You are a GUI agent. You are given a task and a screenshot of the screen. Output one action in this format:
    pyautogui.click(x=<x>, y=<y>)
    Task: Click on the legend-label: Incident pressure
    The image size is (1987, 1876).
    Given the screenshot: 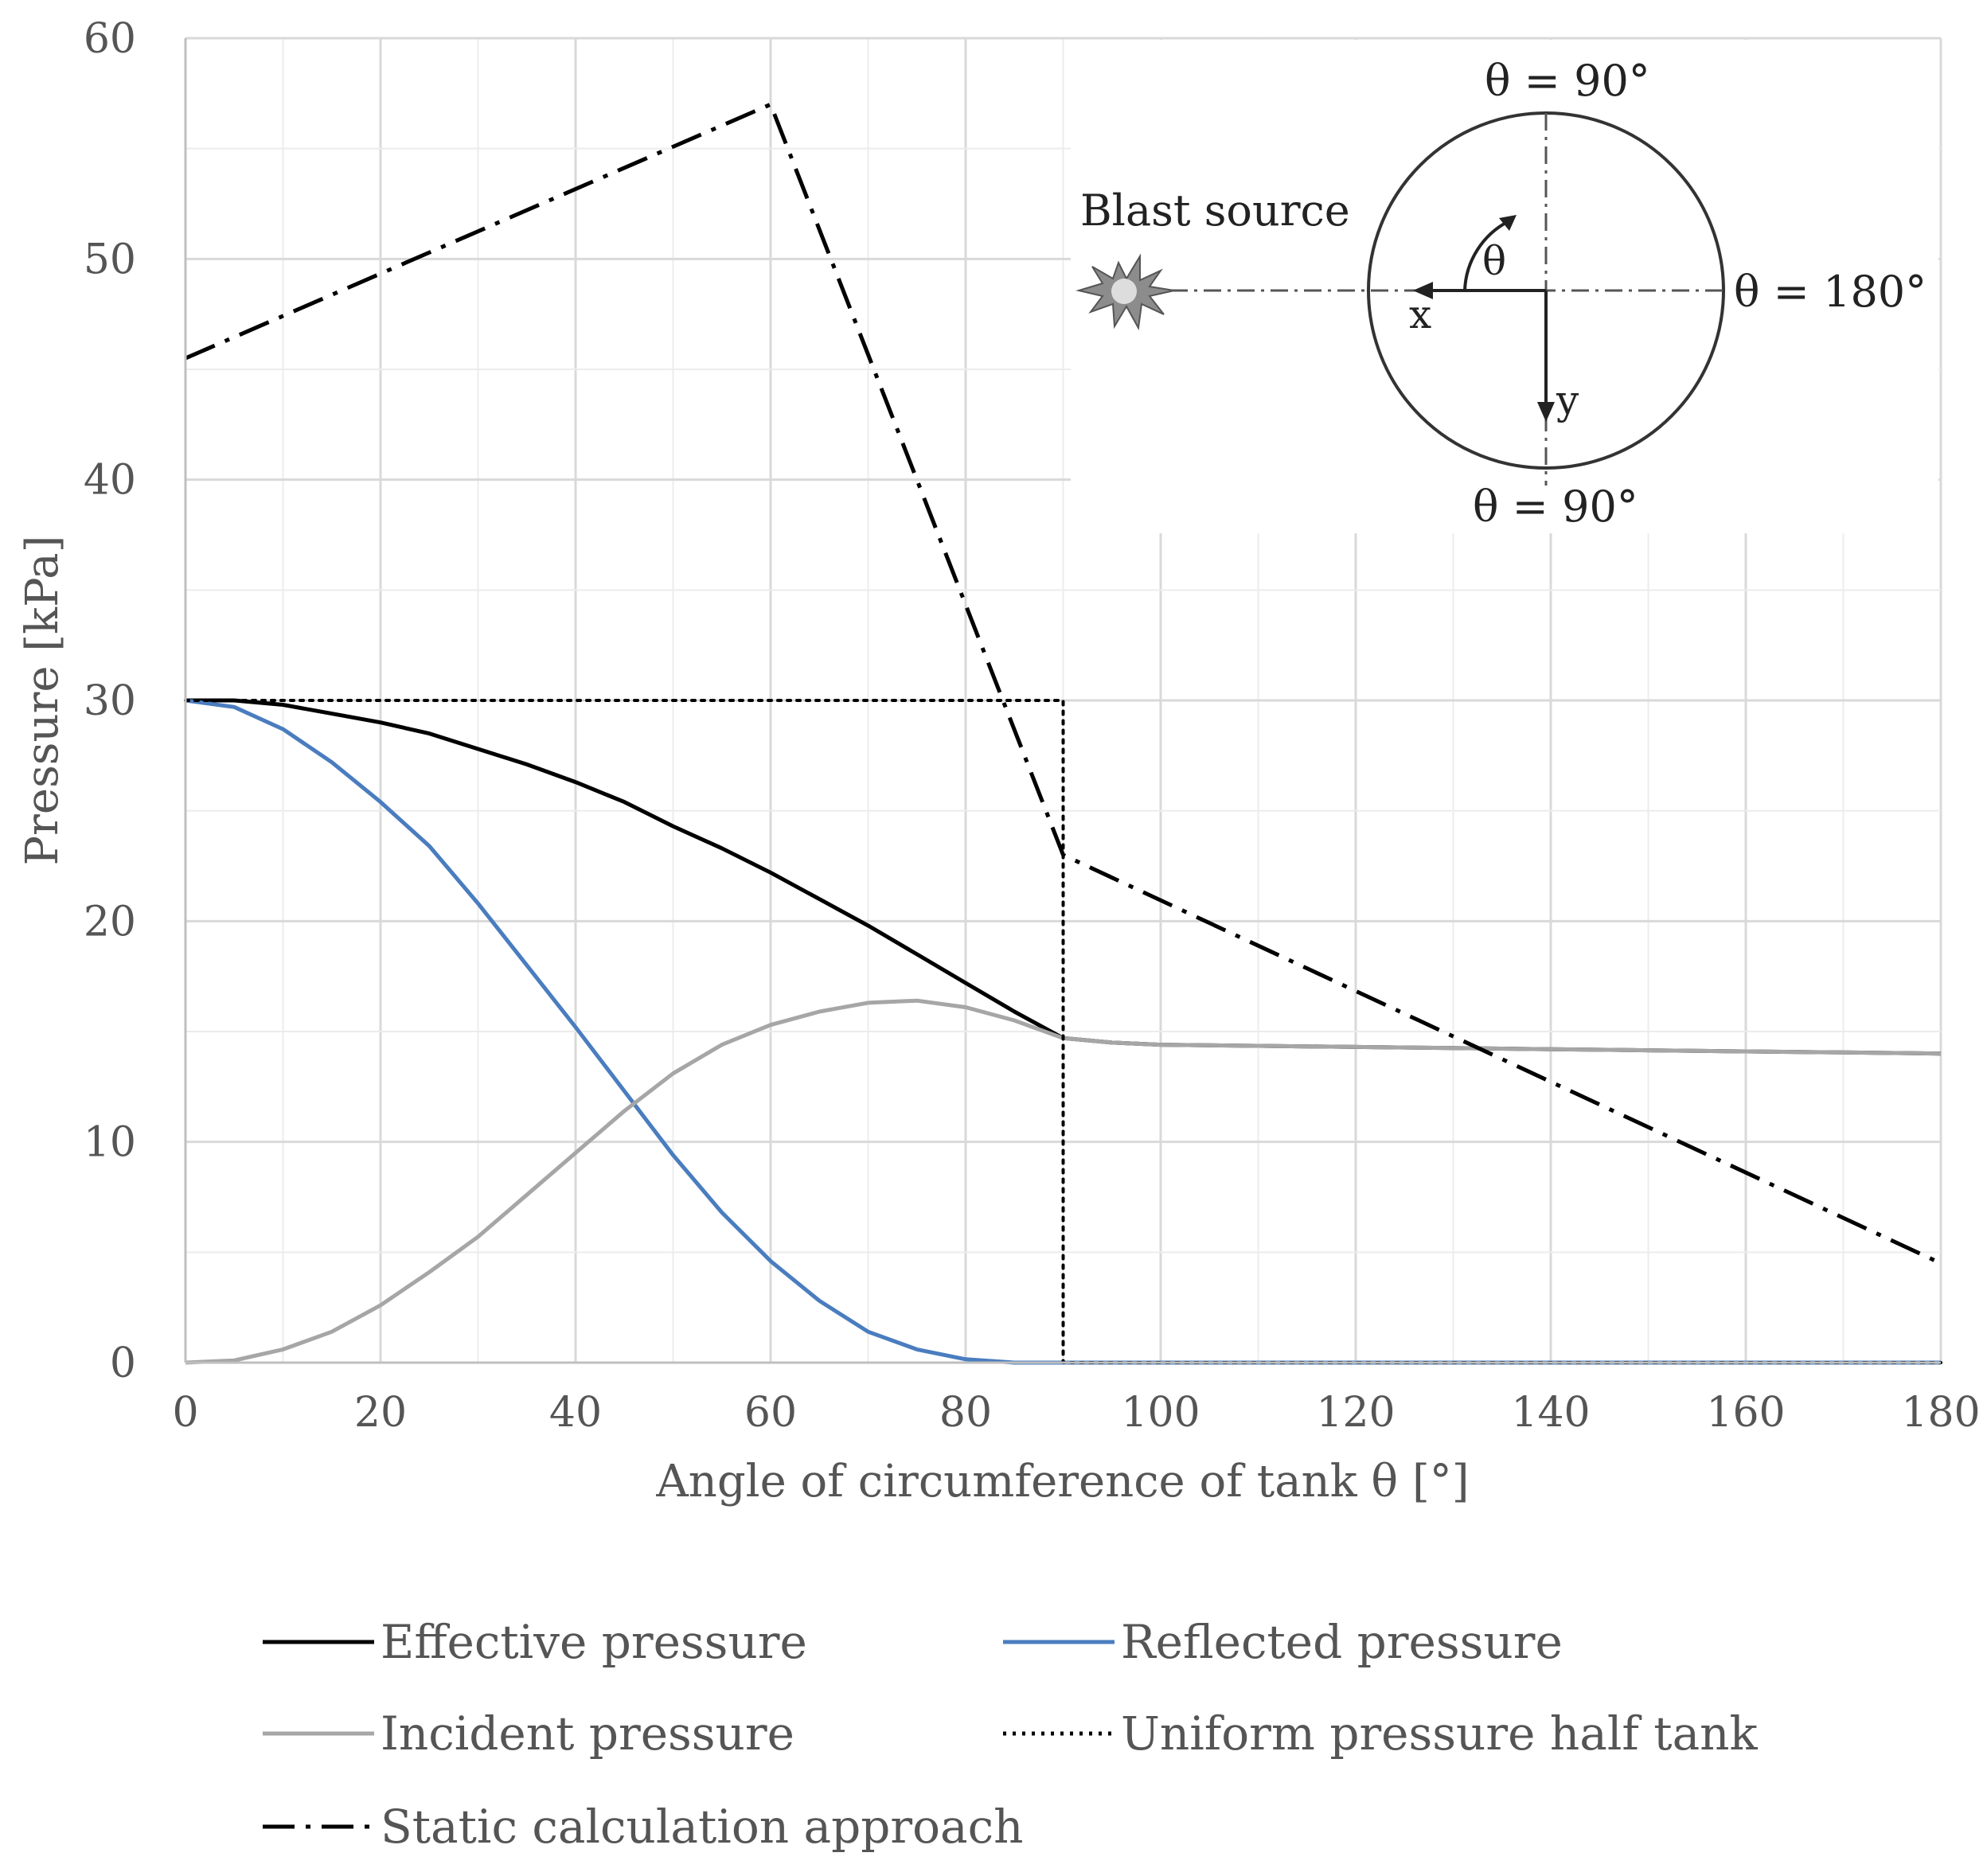 What is the action you would take?
    pyautogui.click(x=588, y=1733)
    